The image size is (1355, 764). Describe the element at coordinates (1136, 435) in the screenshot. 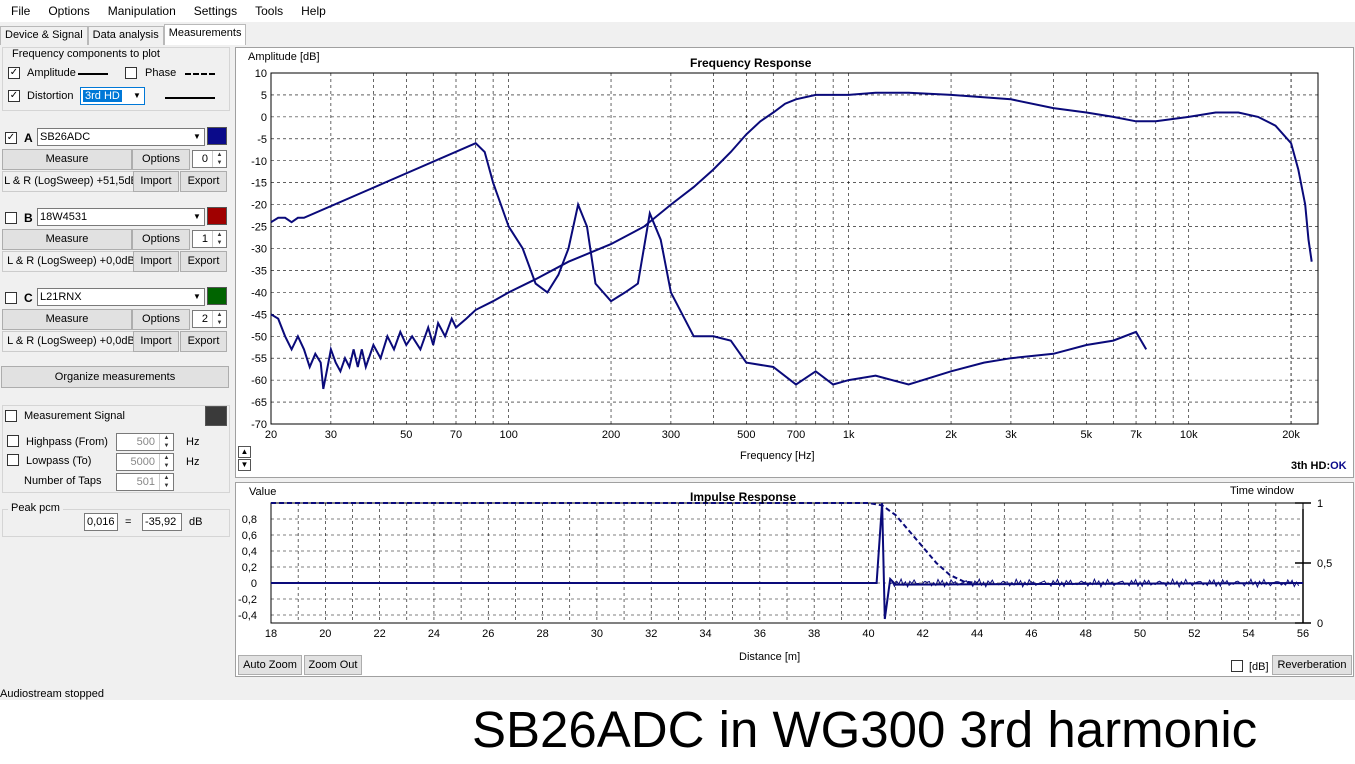

I see `freq-x-tick-label: 7k` at that location.